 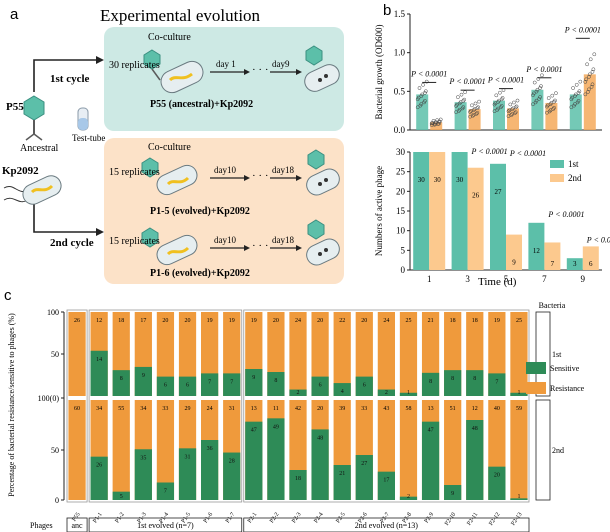 What do you see at coordinates (553, 264) in the screenshot?
I see `phage-bar-value: 7` at bounding box center [553, 264].